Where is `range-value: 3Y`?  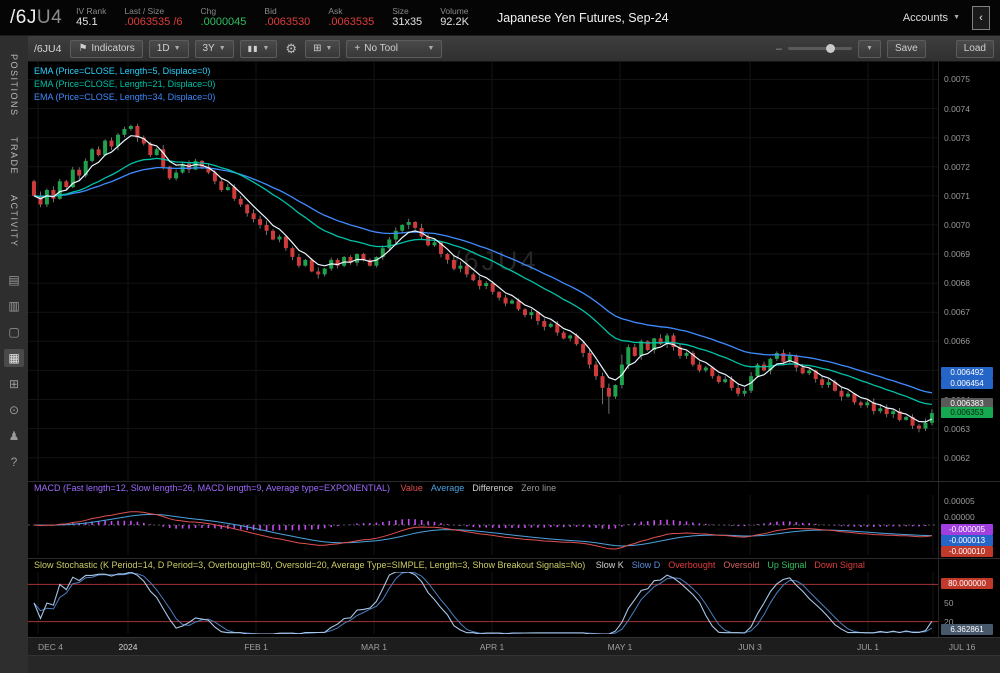 range-value: 3Y is located at coordinates (208, 48).